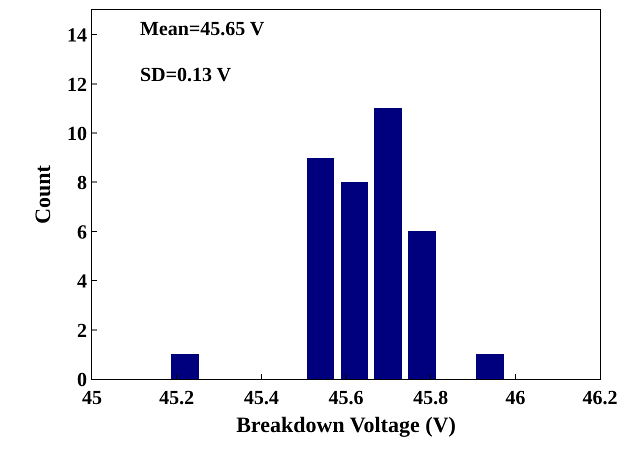  Describe the element at coordinates (186, 75) in the screenshot. I see `annotation: SD=0.13 V` at that location.